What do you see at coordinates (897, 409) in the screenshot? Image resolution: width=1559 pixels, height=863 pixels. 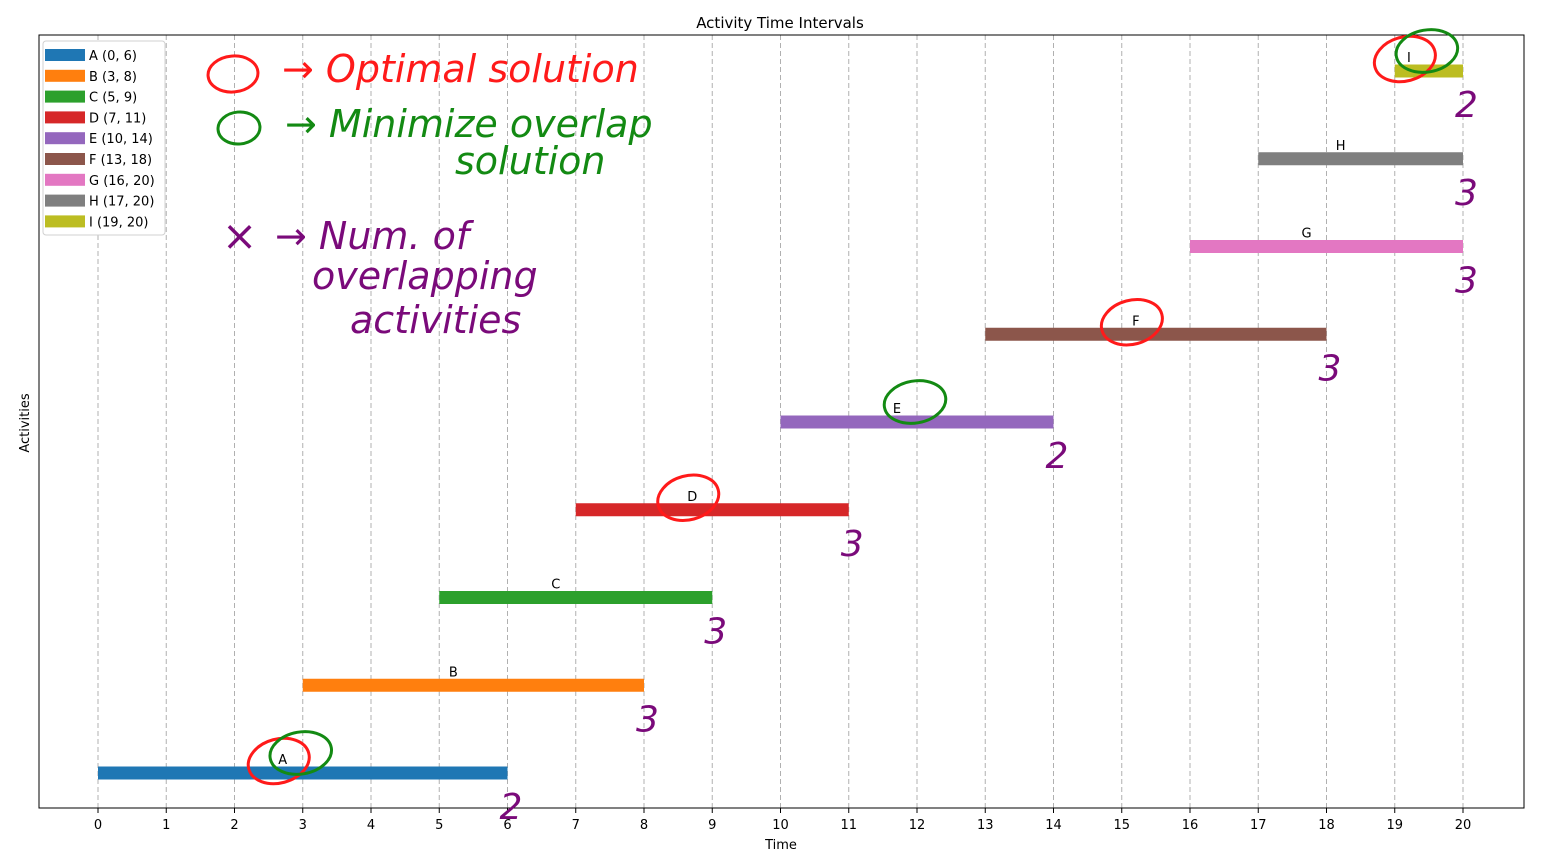 I see `activity-label-e: E` at bounding box center [897, 409].